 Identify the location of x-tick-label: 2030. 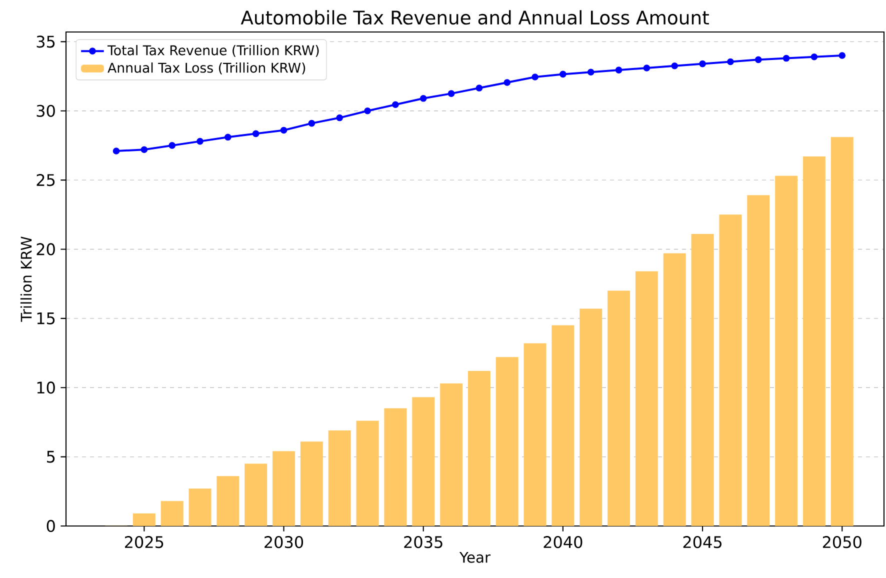
(284, 542).